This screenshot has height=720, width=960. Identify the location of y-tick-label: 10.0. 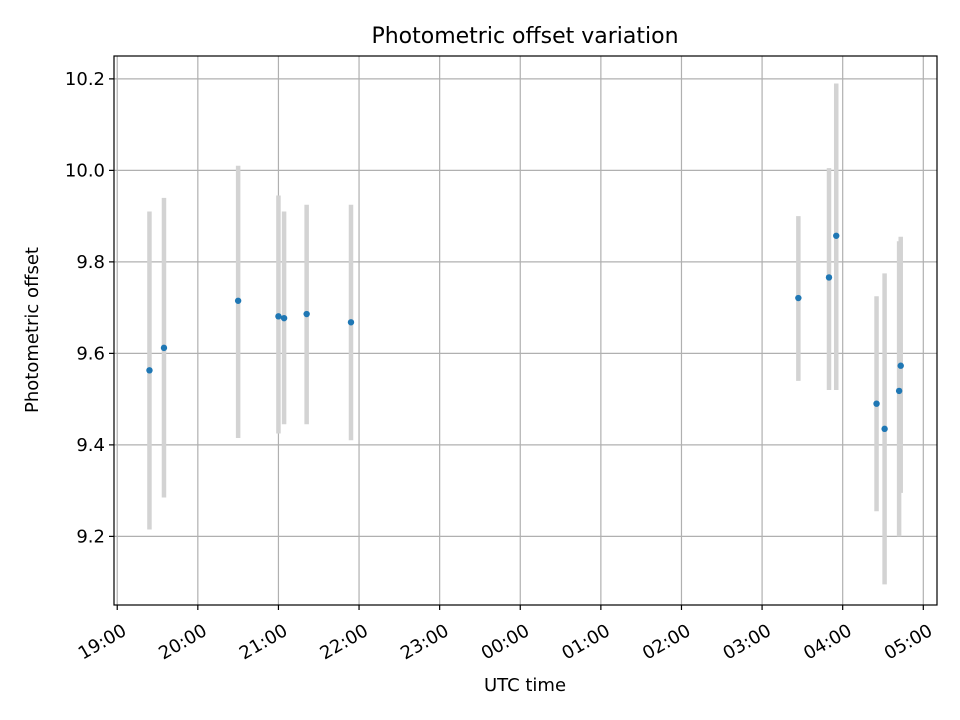
(85, 170).